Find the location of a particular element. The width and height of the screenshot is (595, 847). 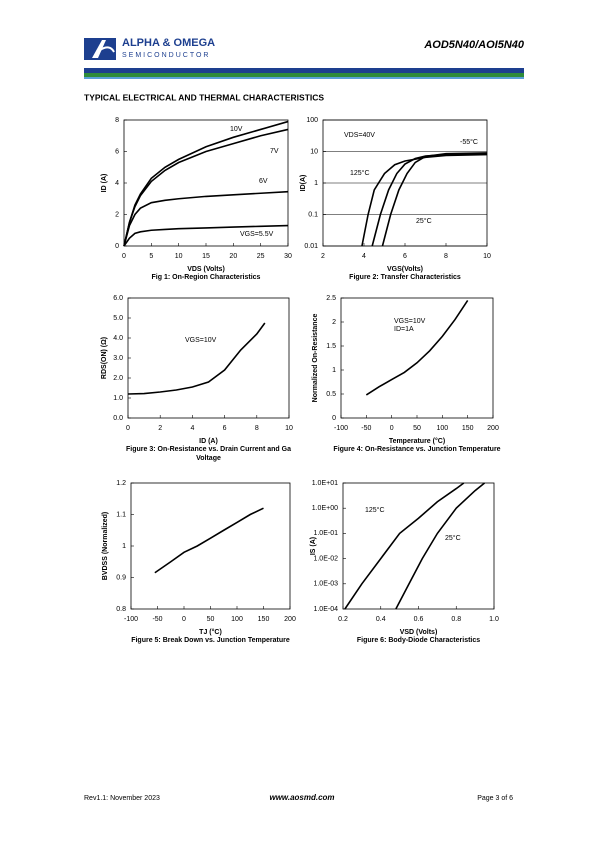

y-tick-label: 1.0E-04 is located at coordinates (325, 609).